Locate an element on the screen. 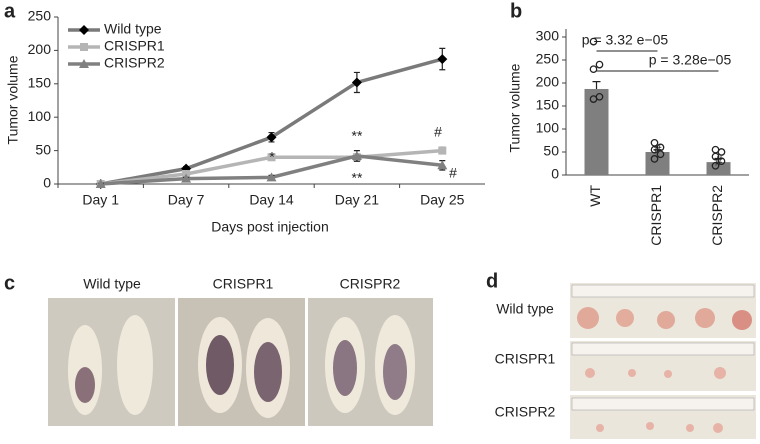  error-bar is located at coordinates (596, 85).